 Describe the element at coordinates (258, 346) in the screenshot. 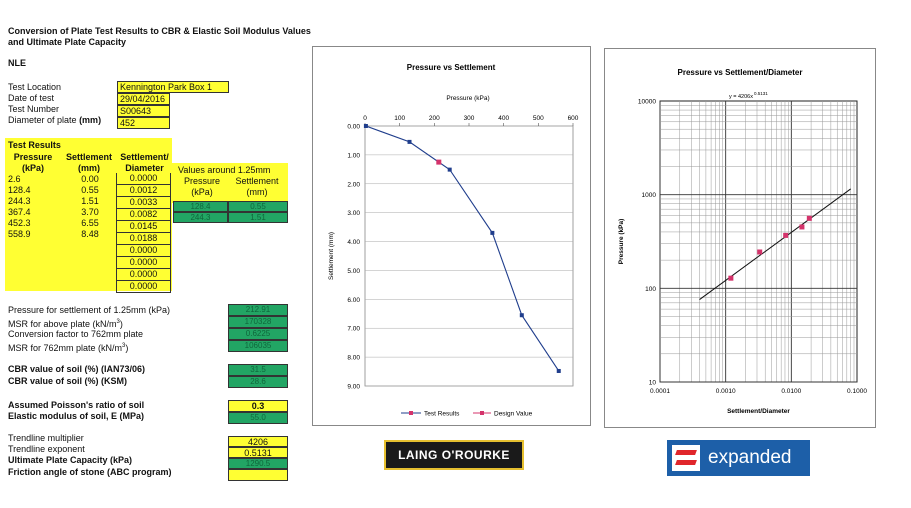

I see `calc-value-msr-762: 106035` at that location.